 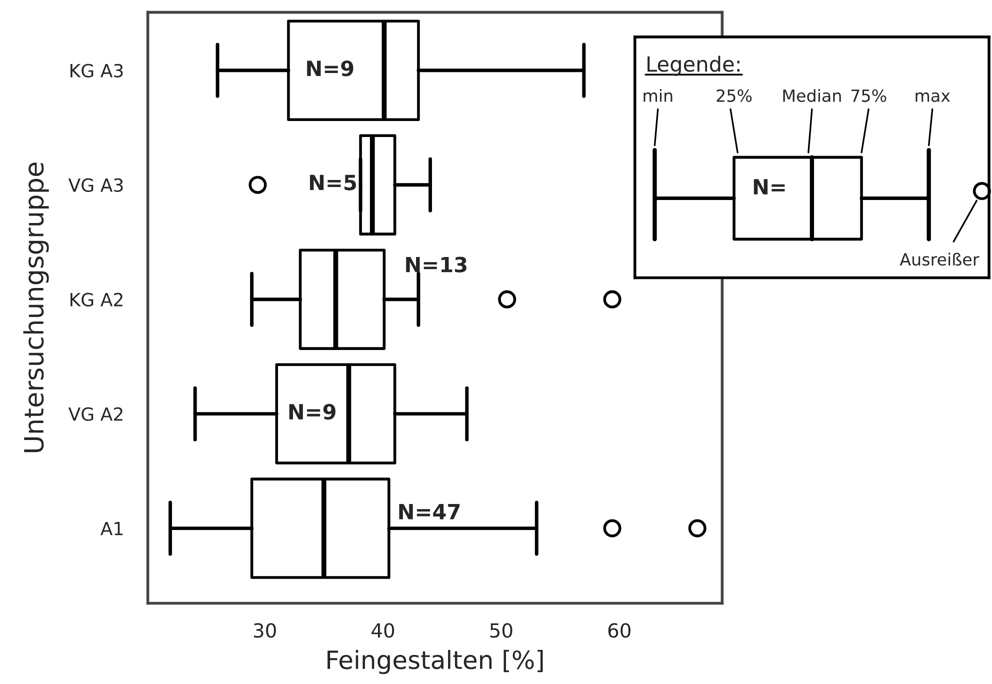 What do you see at coordinates (501, 630) in the screenshot?
I see `x-tick-label: 50` at bounding box center [501, 630].